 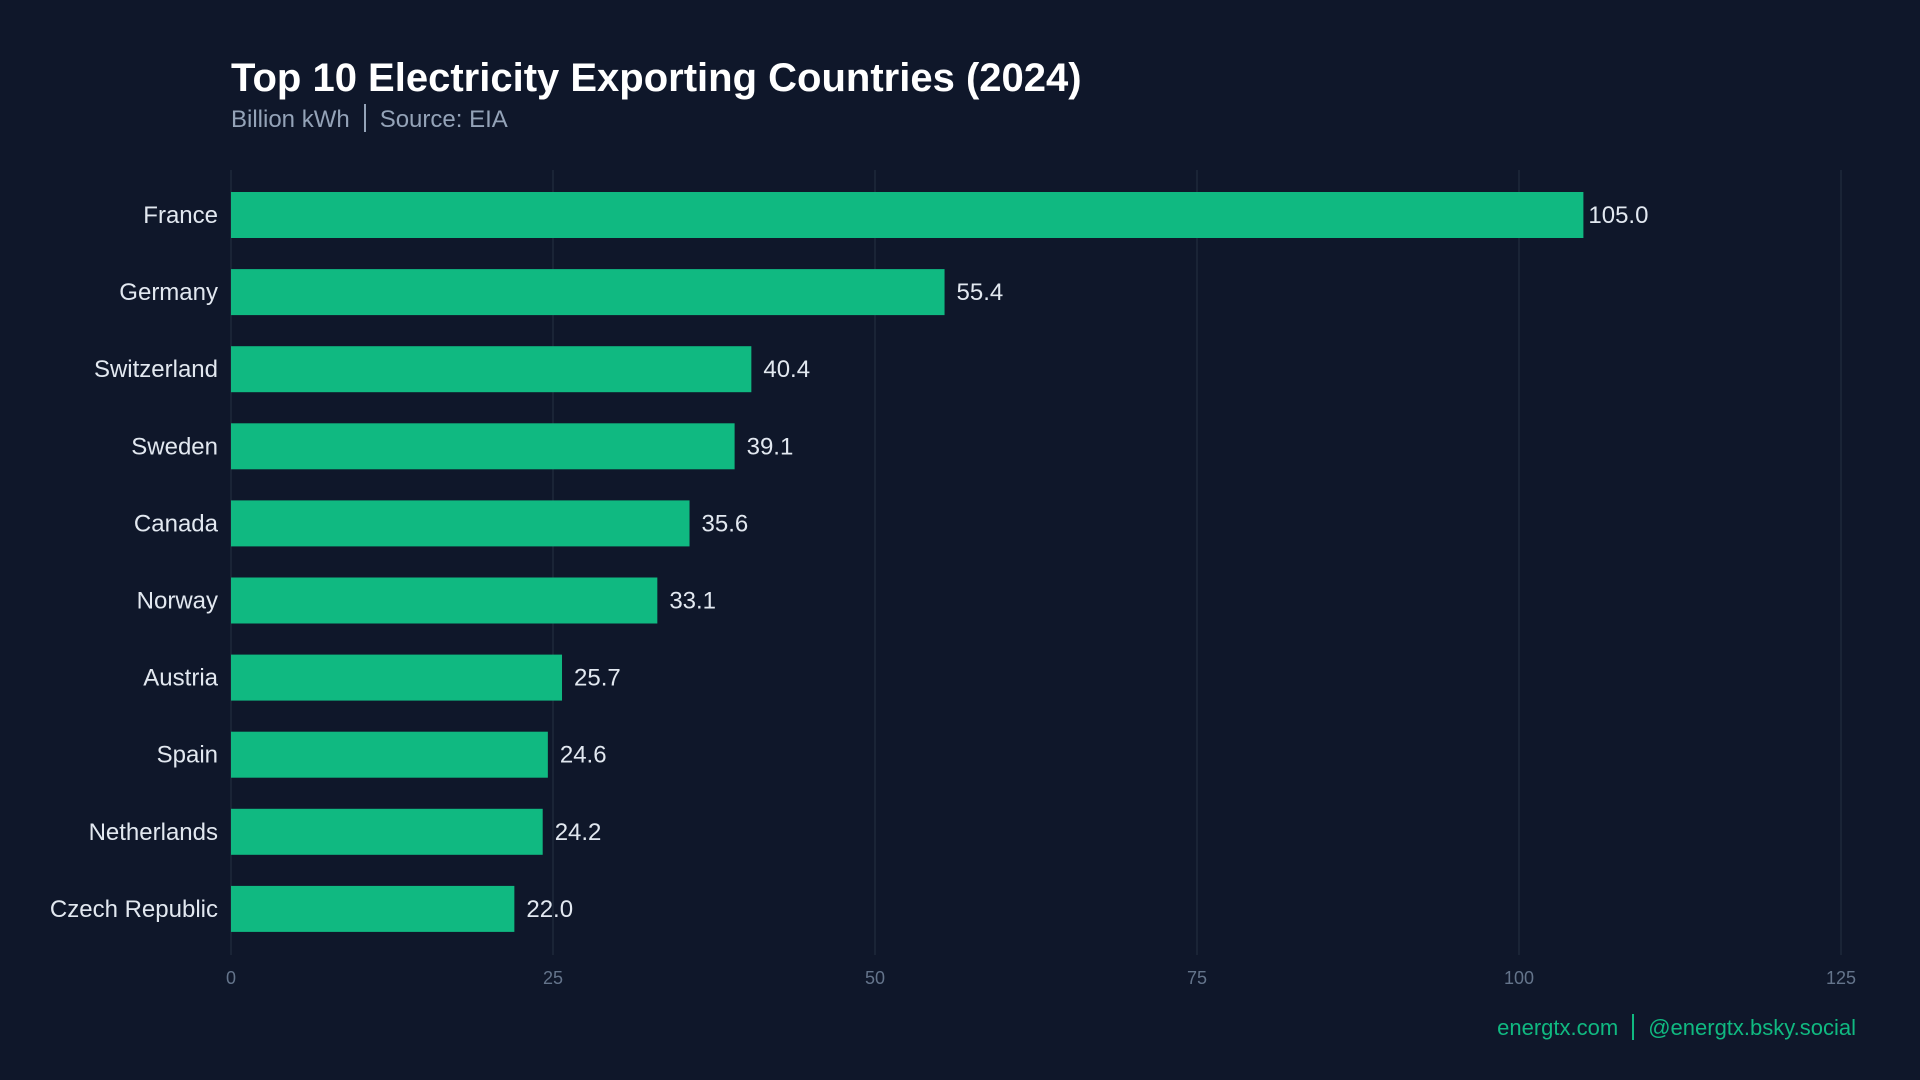 I want to click on category-label: Netherlands, so click(x=153, y=832).